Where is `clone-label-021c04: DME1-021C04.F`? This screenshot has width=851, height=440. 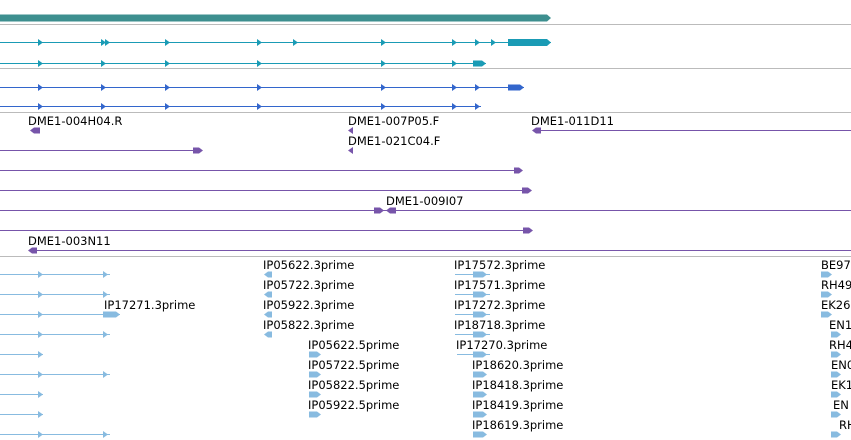 clone-label-021c04: DME1-021C04.F is located at coordinates (394, 141).